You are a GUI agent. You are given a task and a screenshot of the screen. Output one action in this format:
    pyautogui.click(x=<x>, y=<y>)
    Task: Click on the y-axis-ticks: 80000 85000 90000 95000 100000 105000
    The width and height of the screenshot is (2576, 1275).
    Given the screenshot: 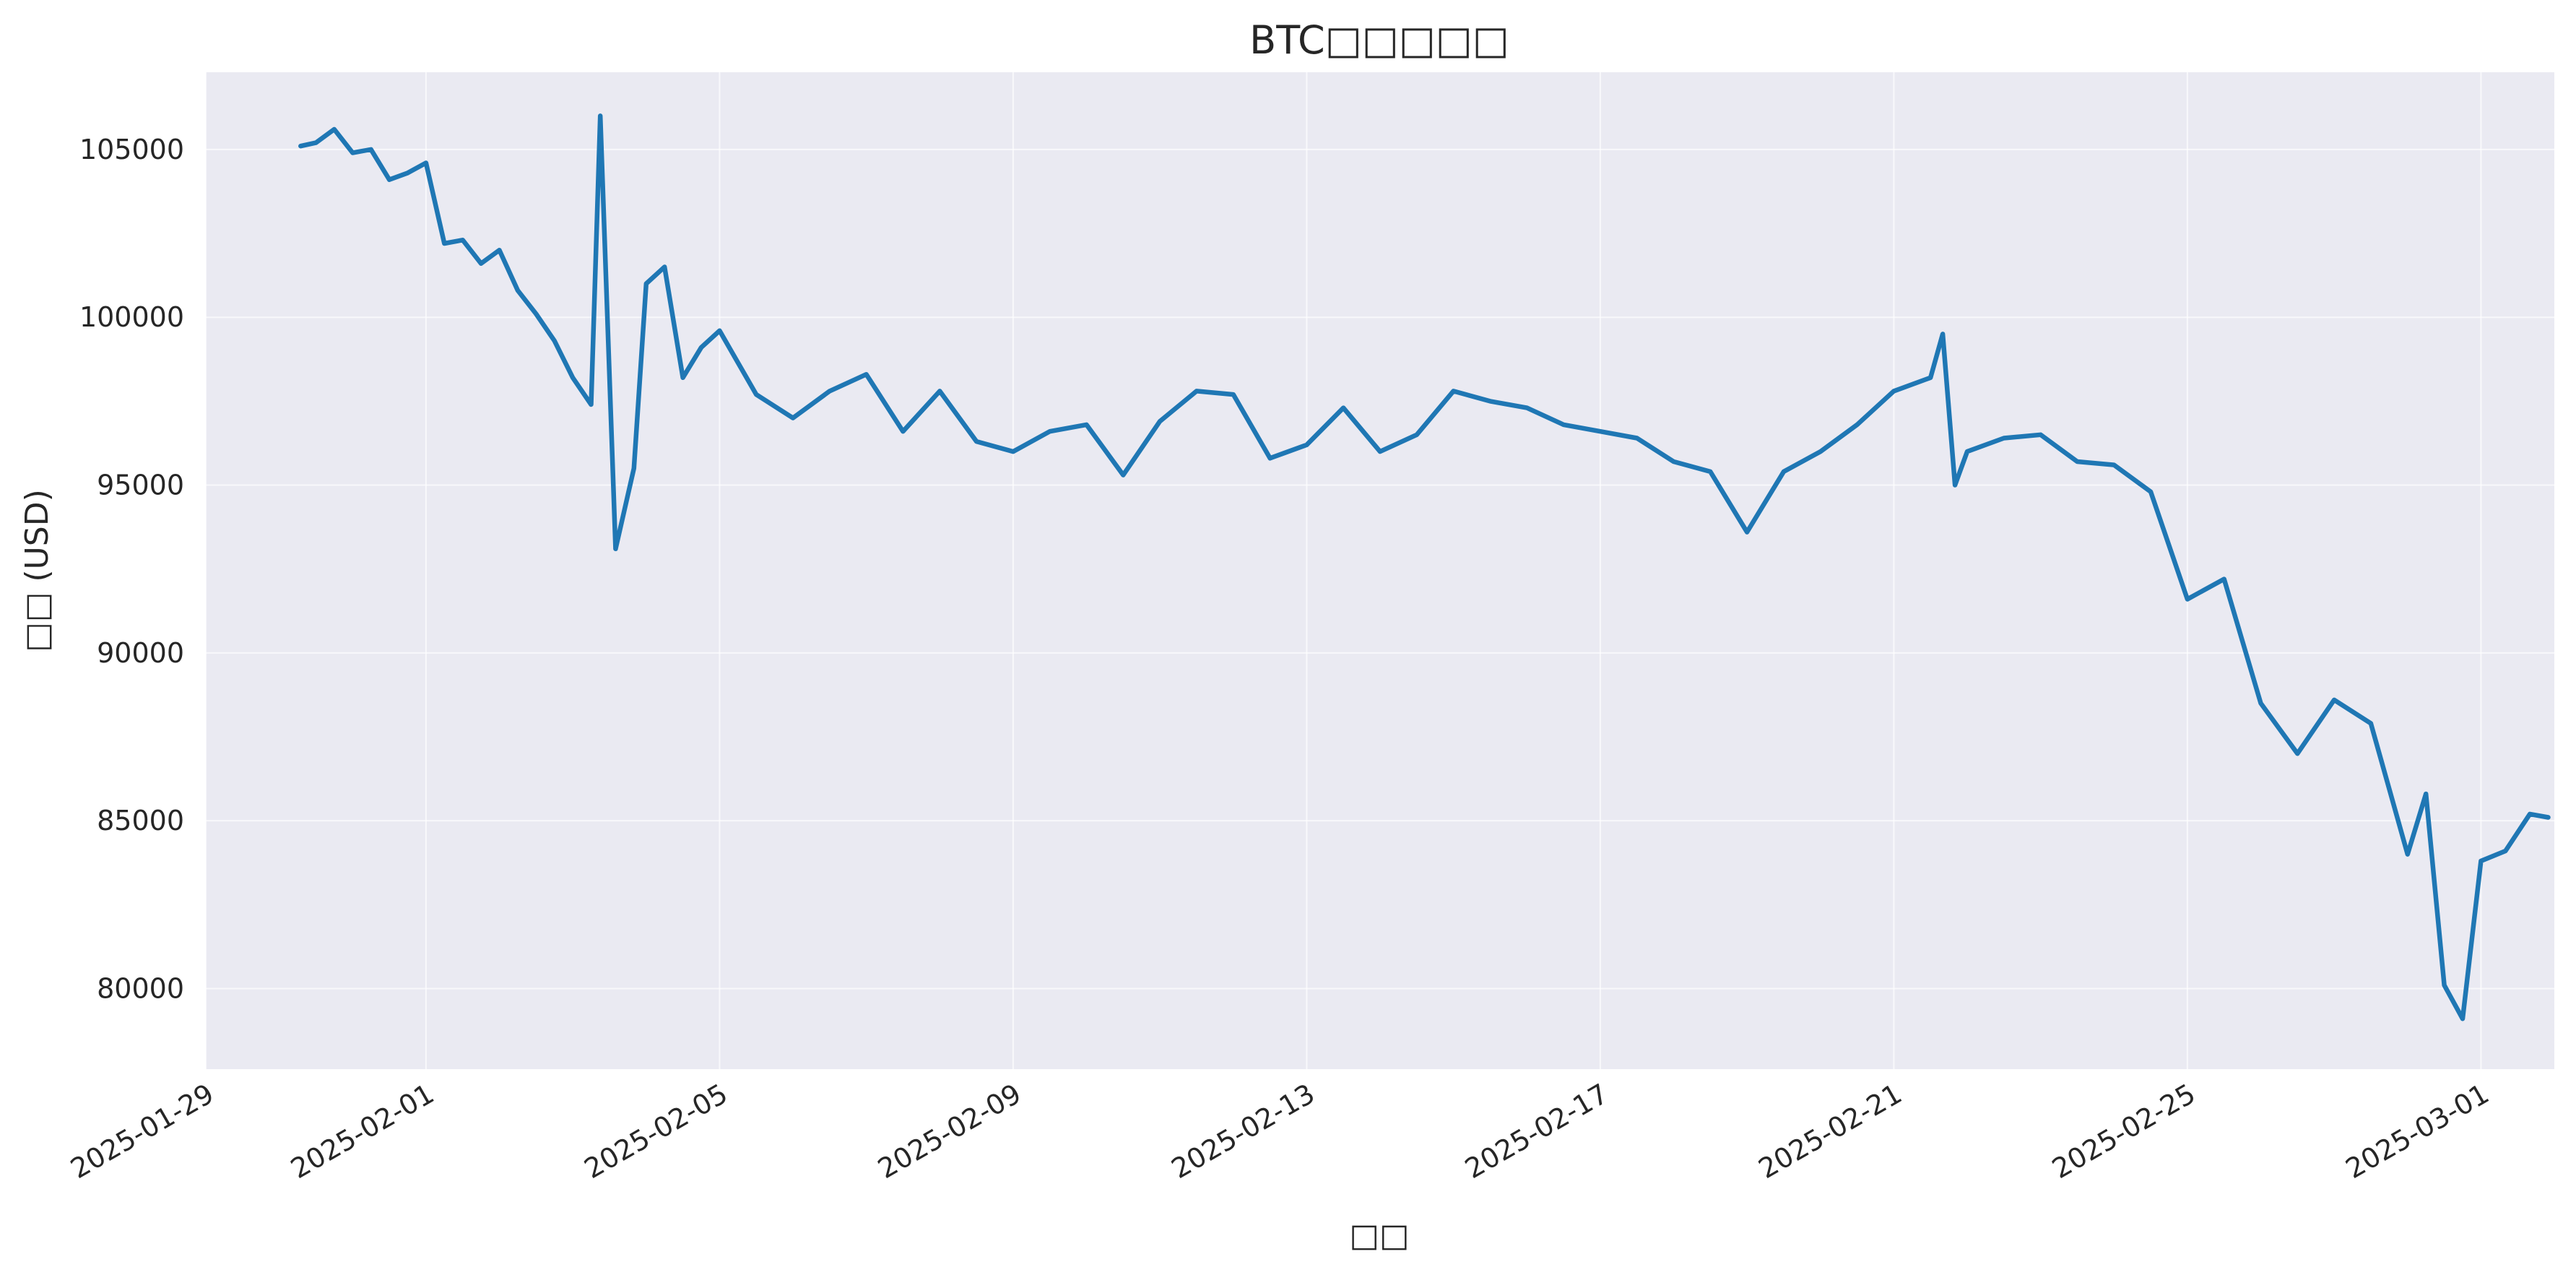 What is the action you would take?
    pyautogui.click(x=131, y=569)
    